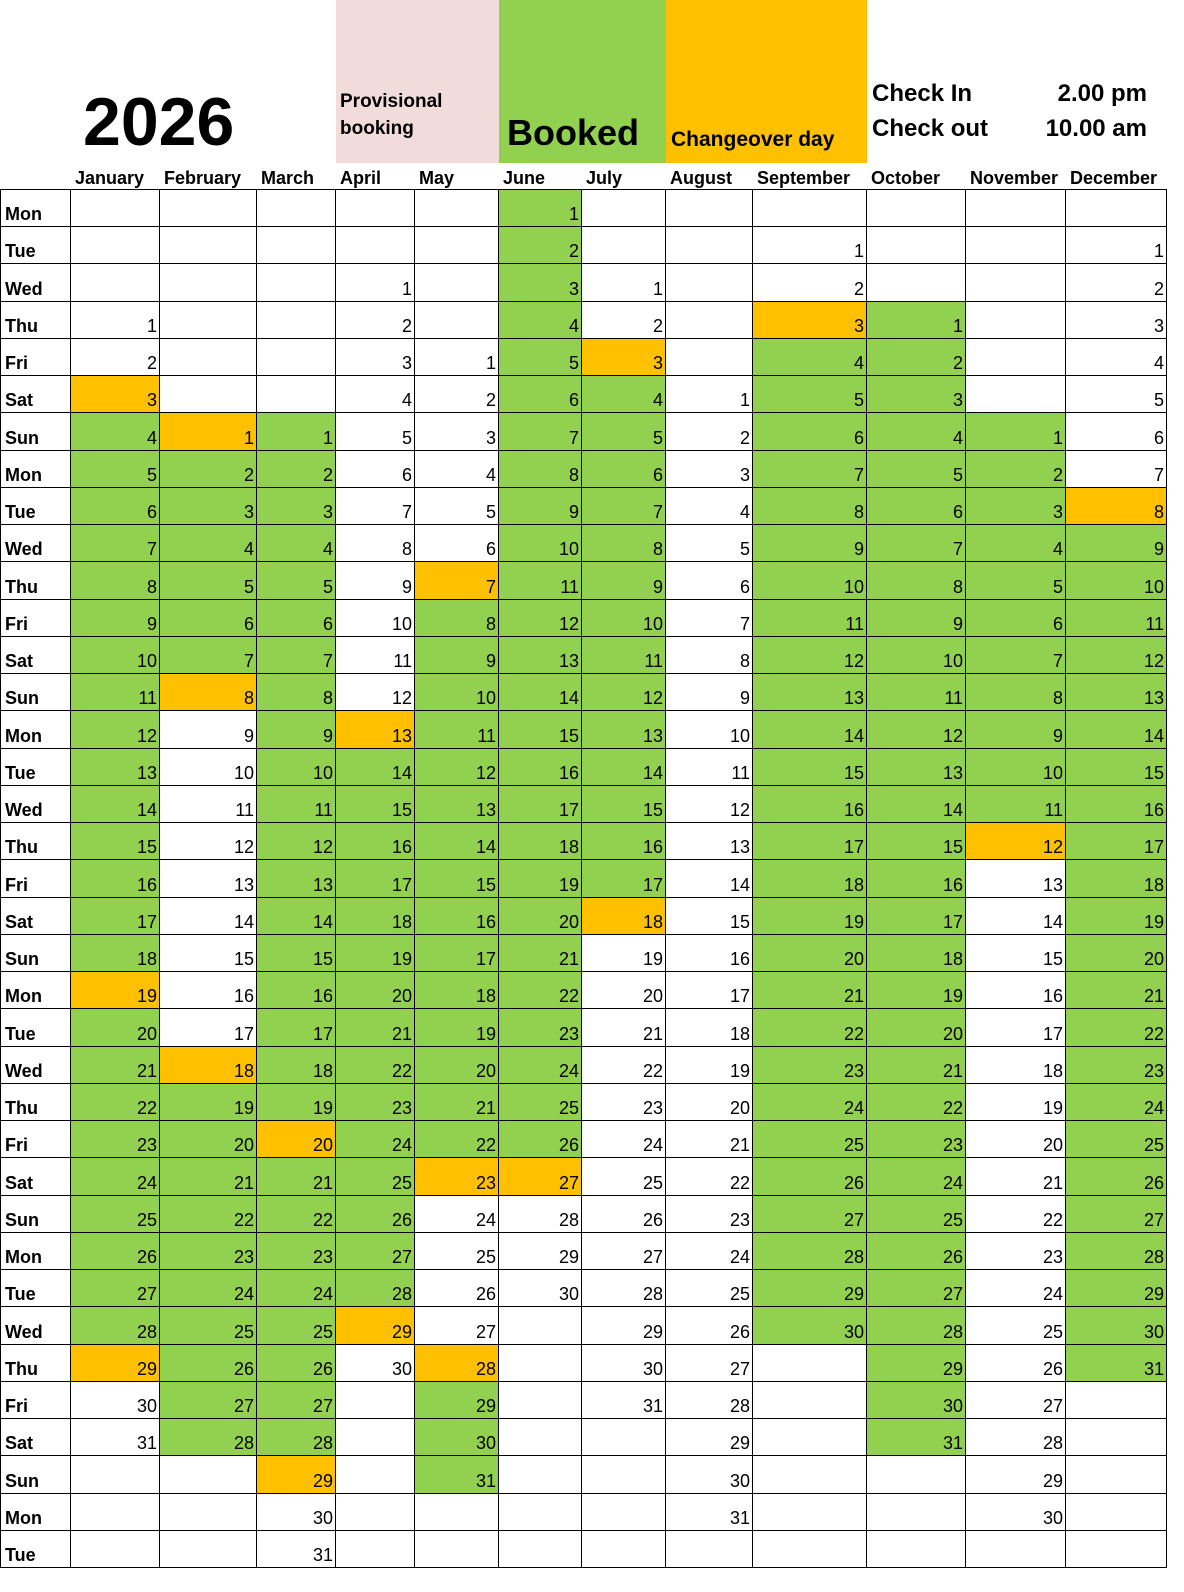 The width and height of the screenshot is (1184, 1592). I want to click on day-cell: 22, so click(208, 1214).